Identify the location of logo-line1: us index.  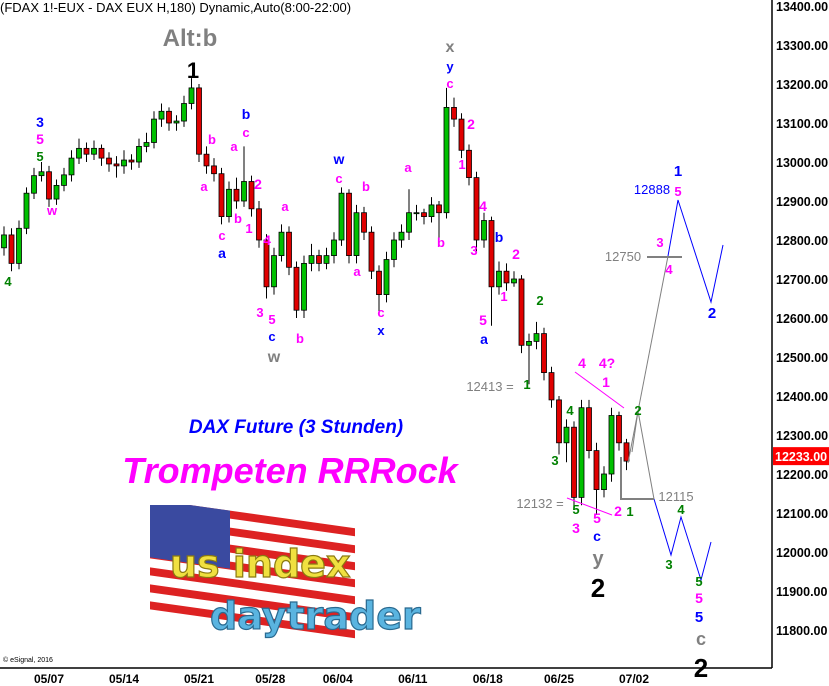
(260, 564).